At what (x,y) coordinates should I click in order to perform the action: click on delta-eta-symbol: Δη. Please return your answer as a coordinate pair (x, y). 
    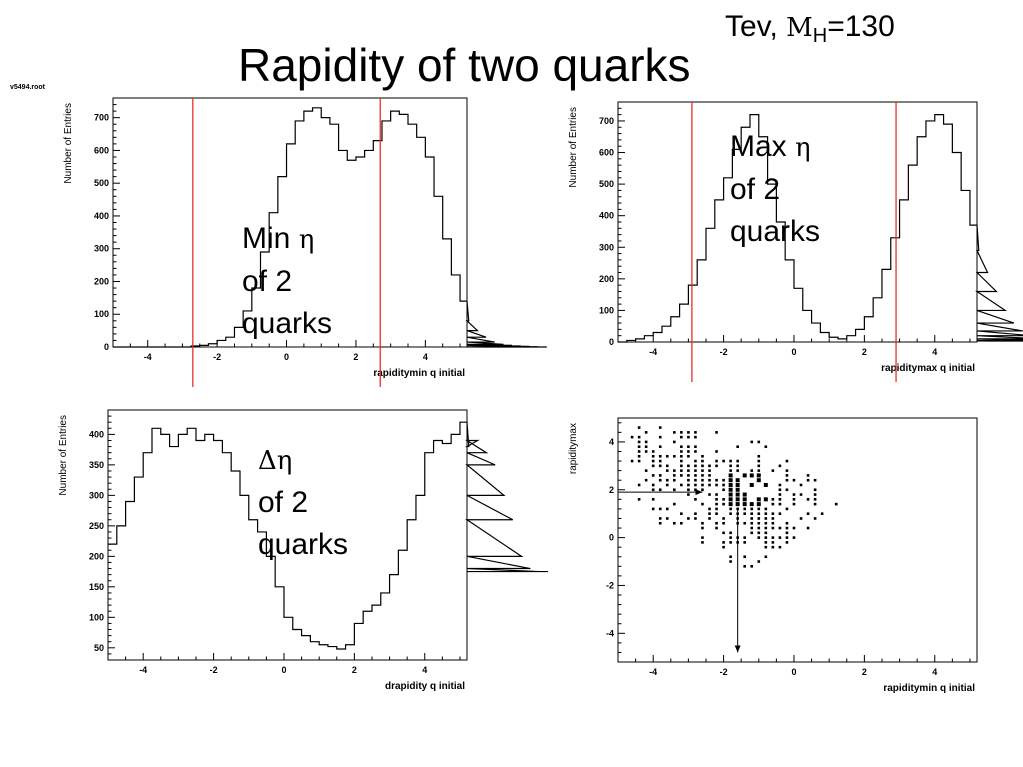
    Looking at the image, I should click on (275, 461).